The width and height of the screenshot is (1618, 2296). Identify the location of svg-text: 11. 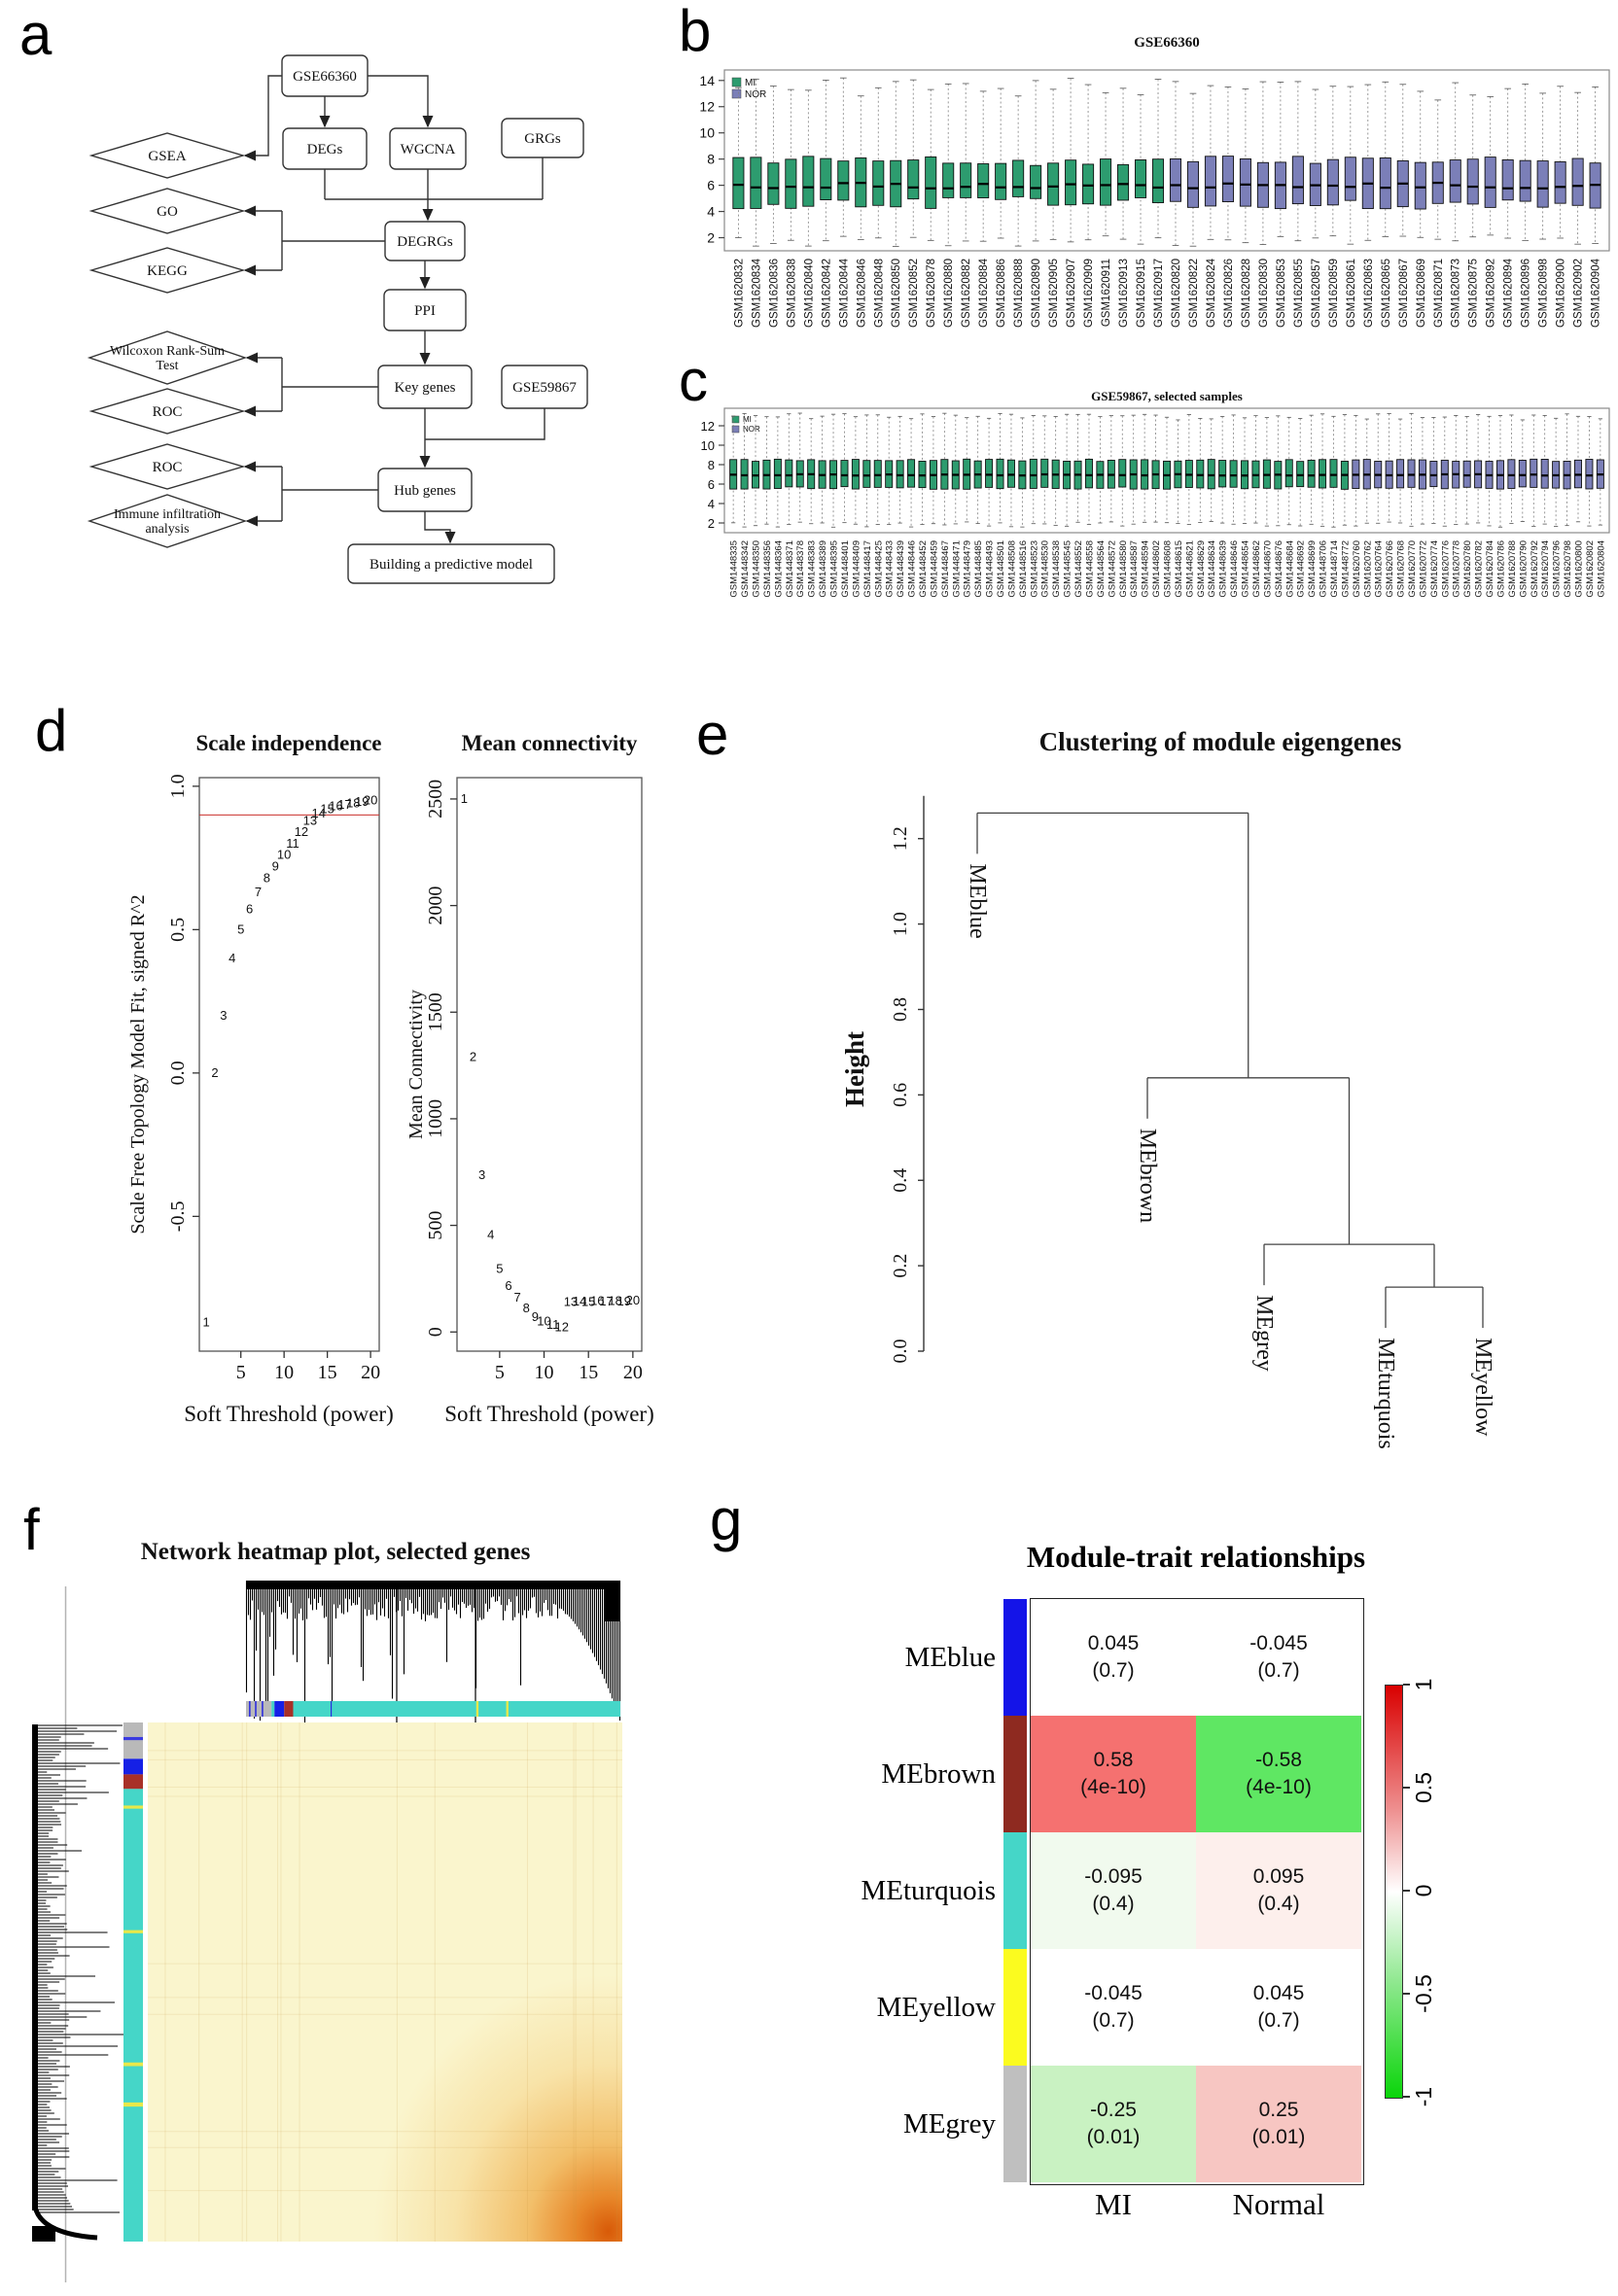
(553, 1324).